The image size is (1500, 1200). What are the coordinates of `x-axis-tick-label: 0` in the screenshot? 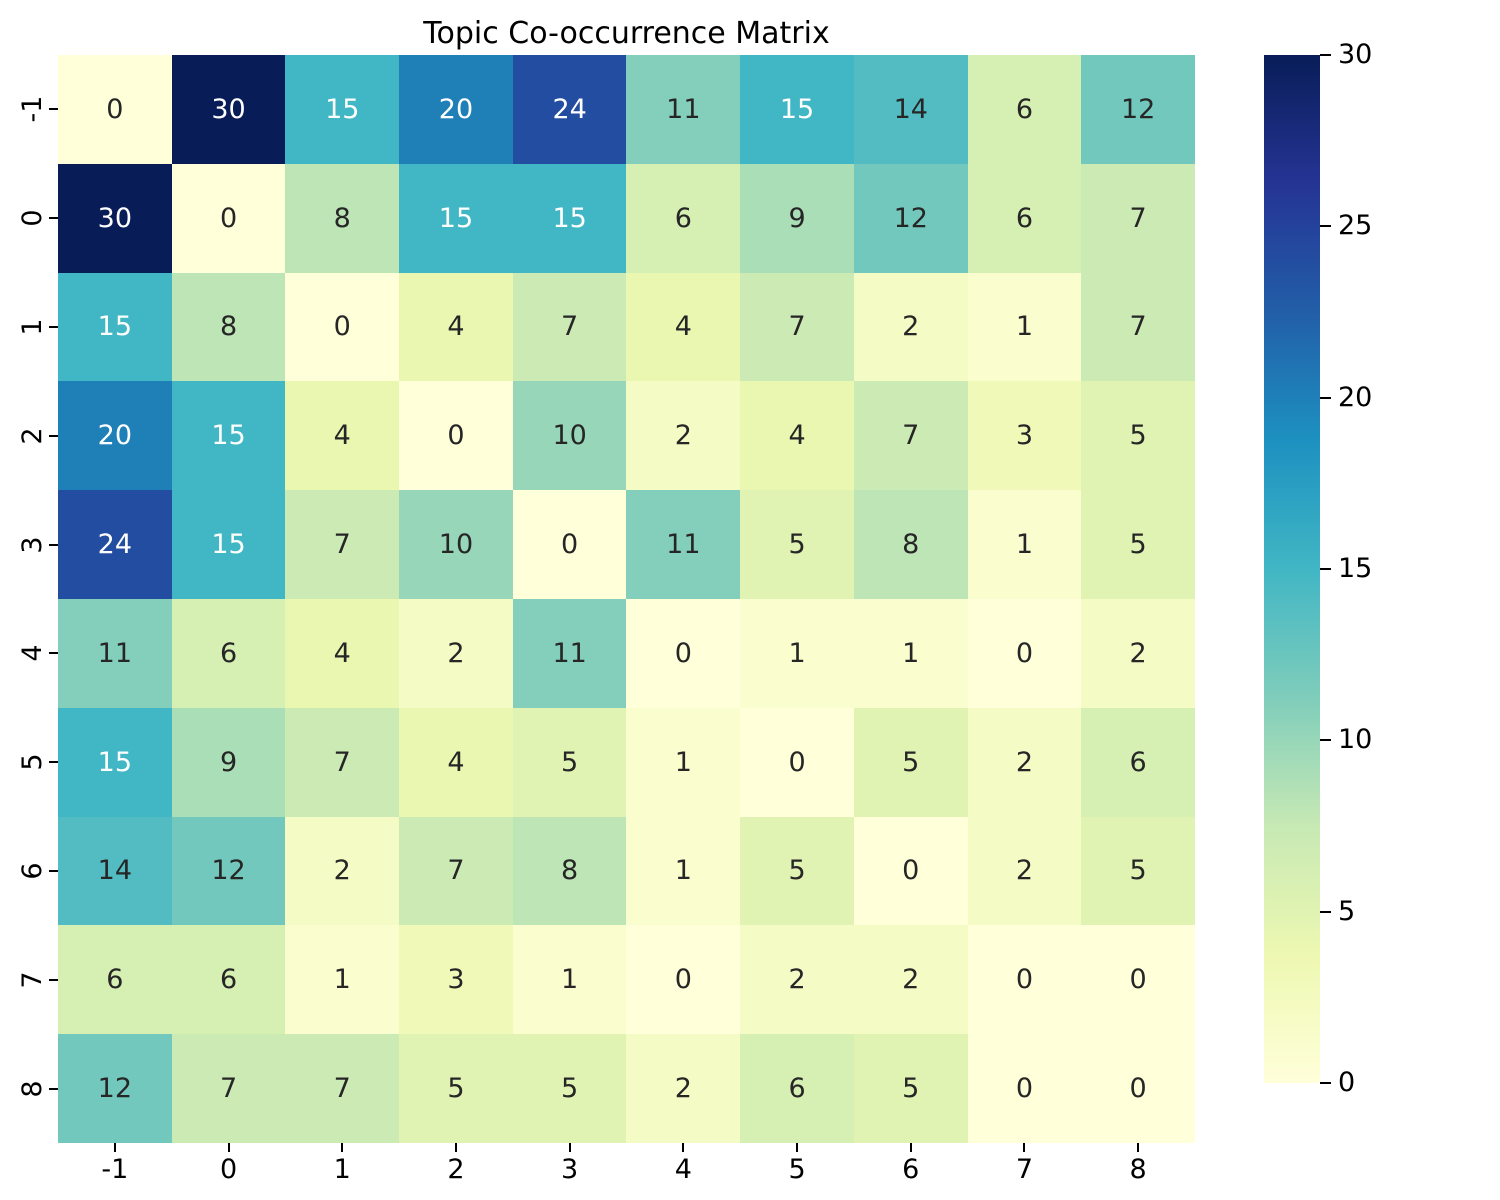 It's located at (228, 1169).